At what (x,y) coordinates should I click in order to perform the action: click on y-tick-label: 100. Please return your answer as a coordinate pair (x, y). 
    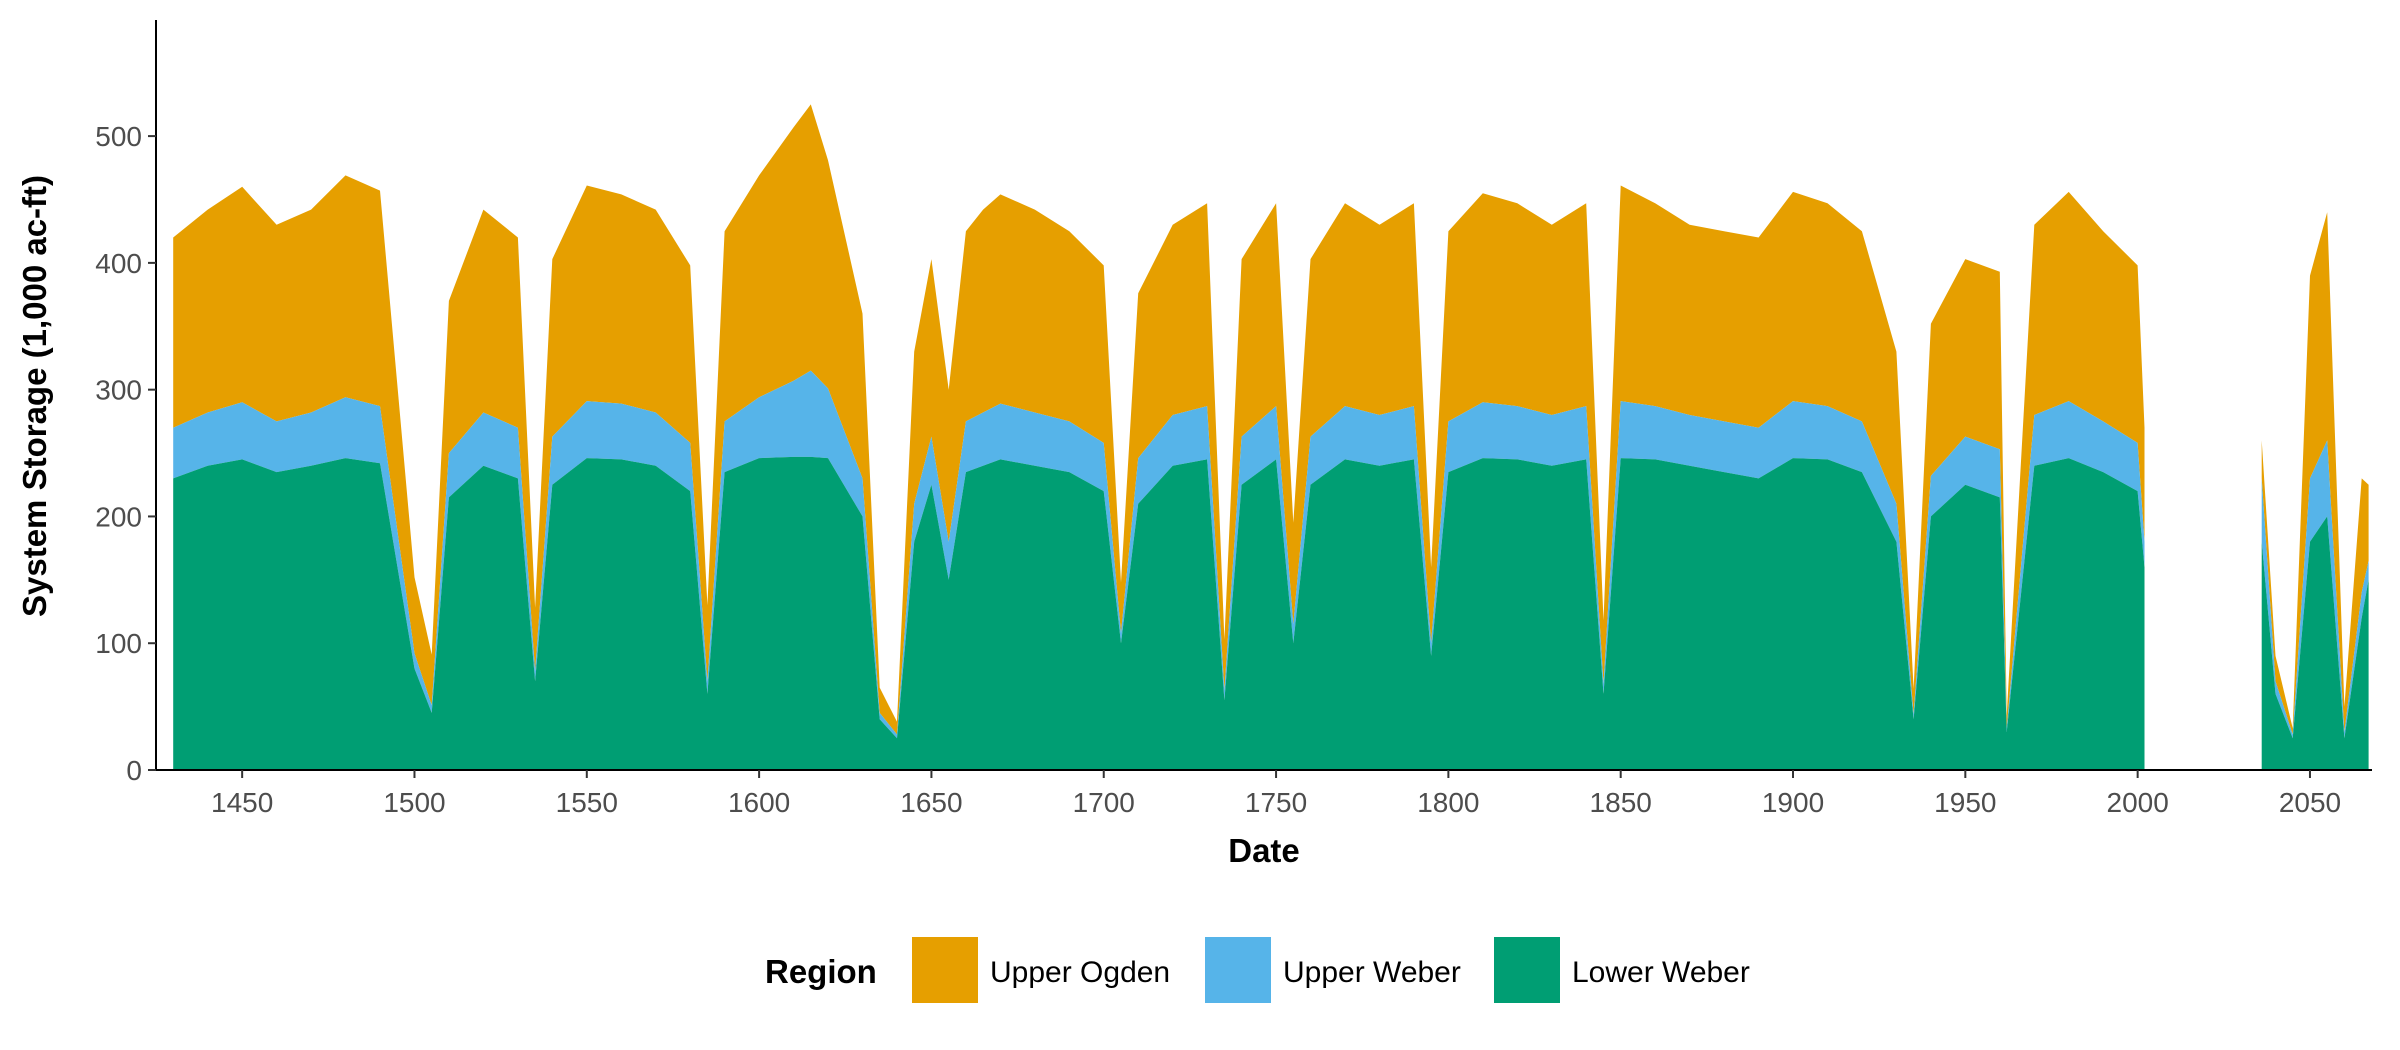
    Looking at the image, I should click on (118, 643).